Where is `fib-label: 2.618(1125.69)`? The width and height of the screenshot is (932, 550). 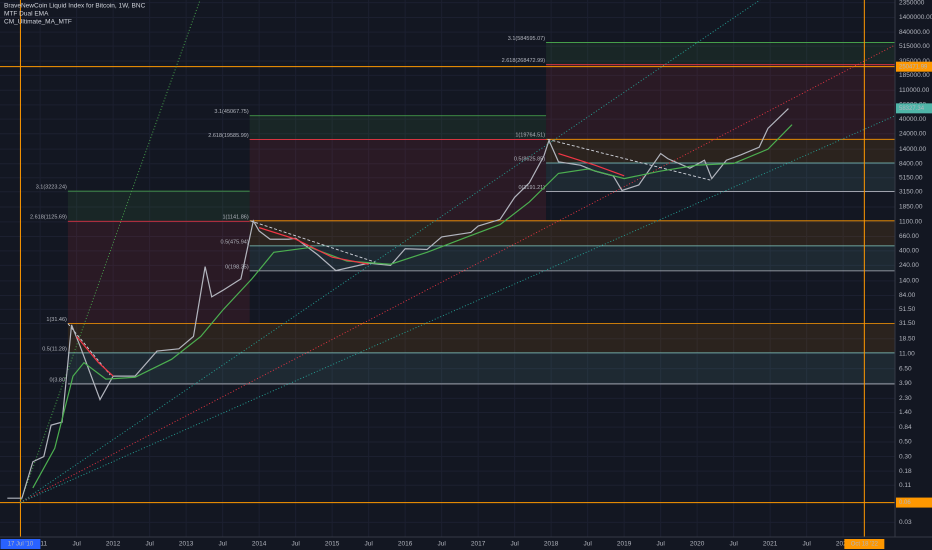 fib-label: 2.618(1125.69) is located at coordinates (48, 218).